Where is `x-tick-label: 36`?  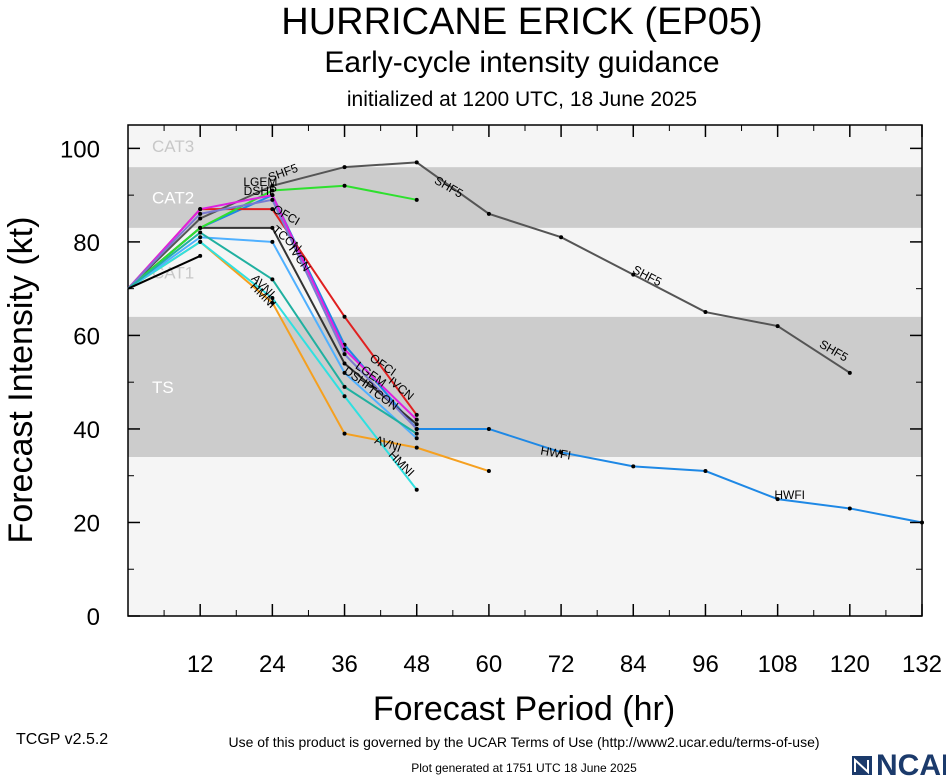
x-tick-label: 36 is located at coordinates (344, 664).